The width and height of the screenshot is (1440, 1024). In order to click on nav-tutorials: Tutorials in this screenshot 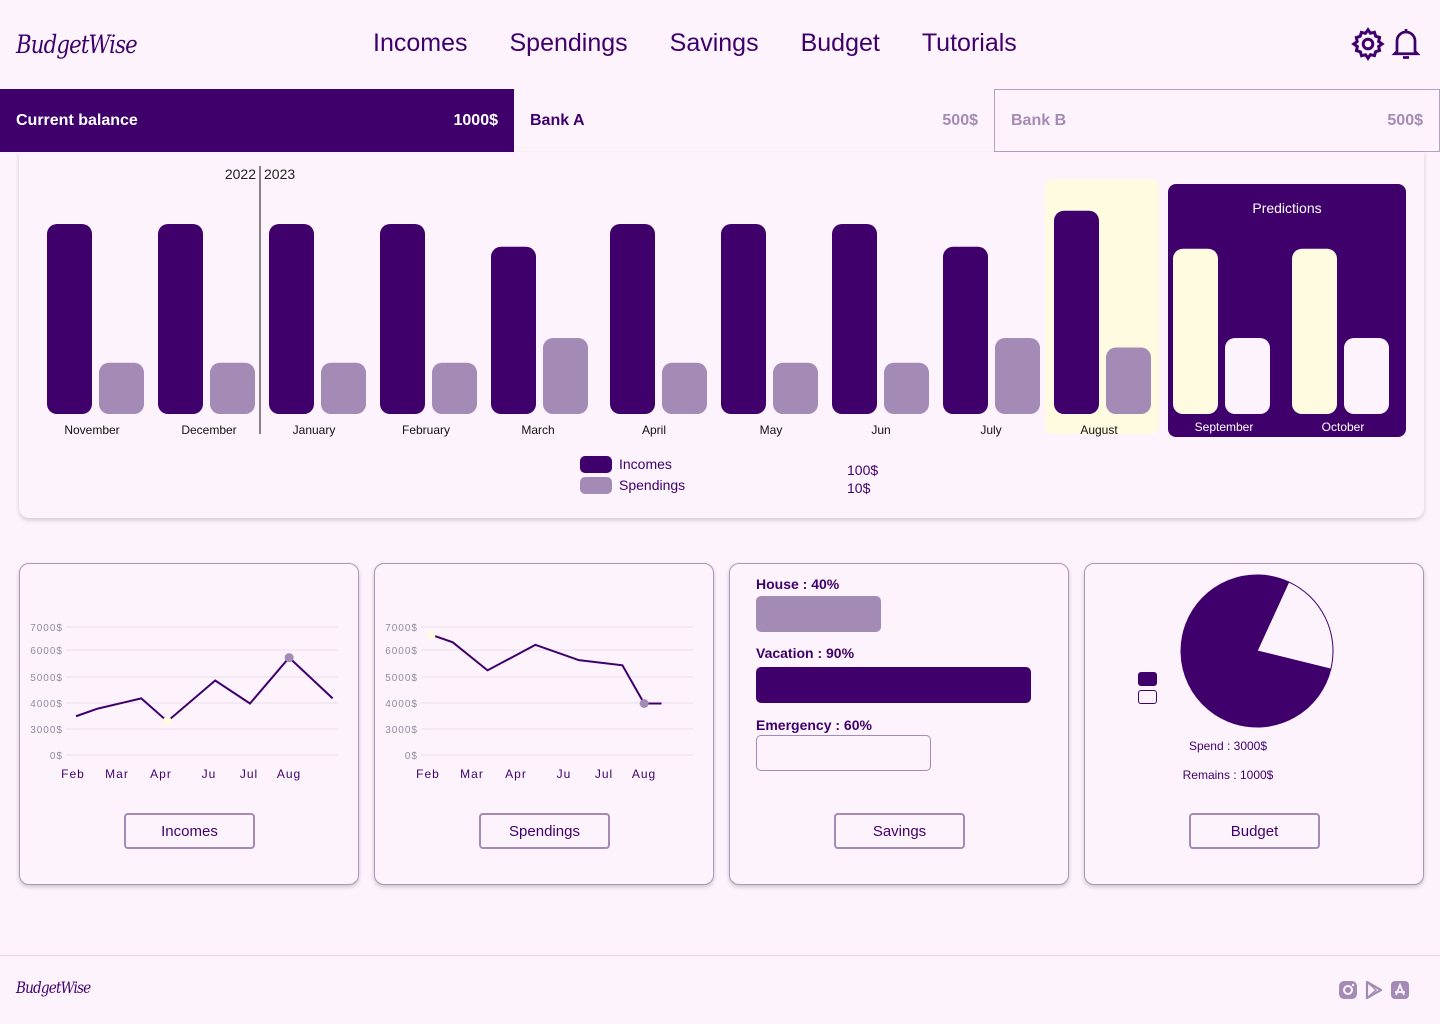, I will do `click(969, 43)`.